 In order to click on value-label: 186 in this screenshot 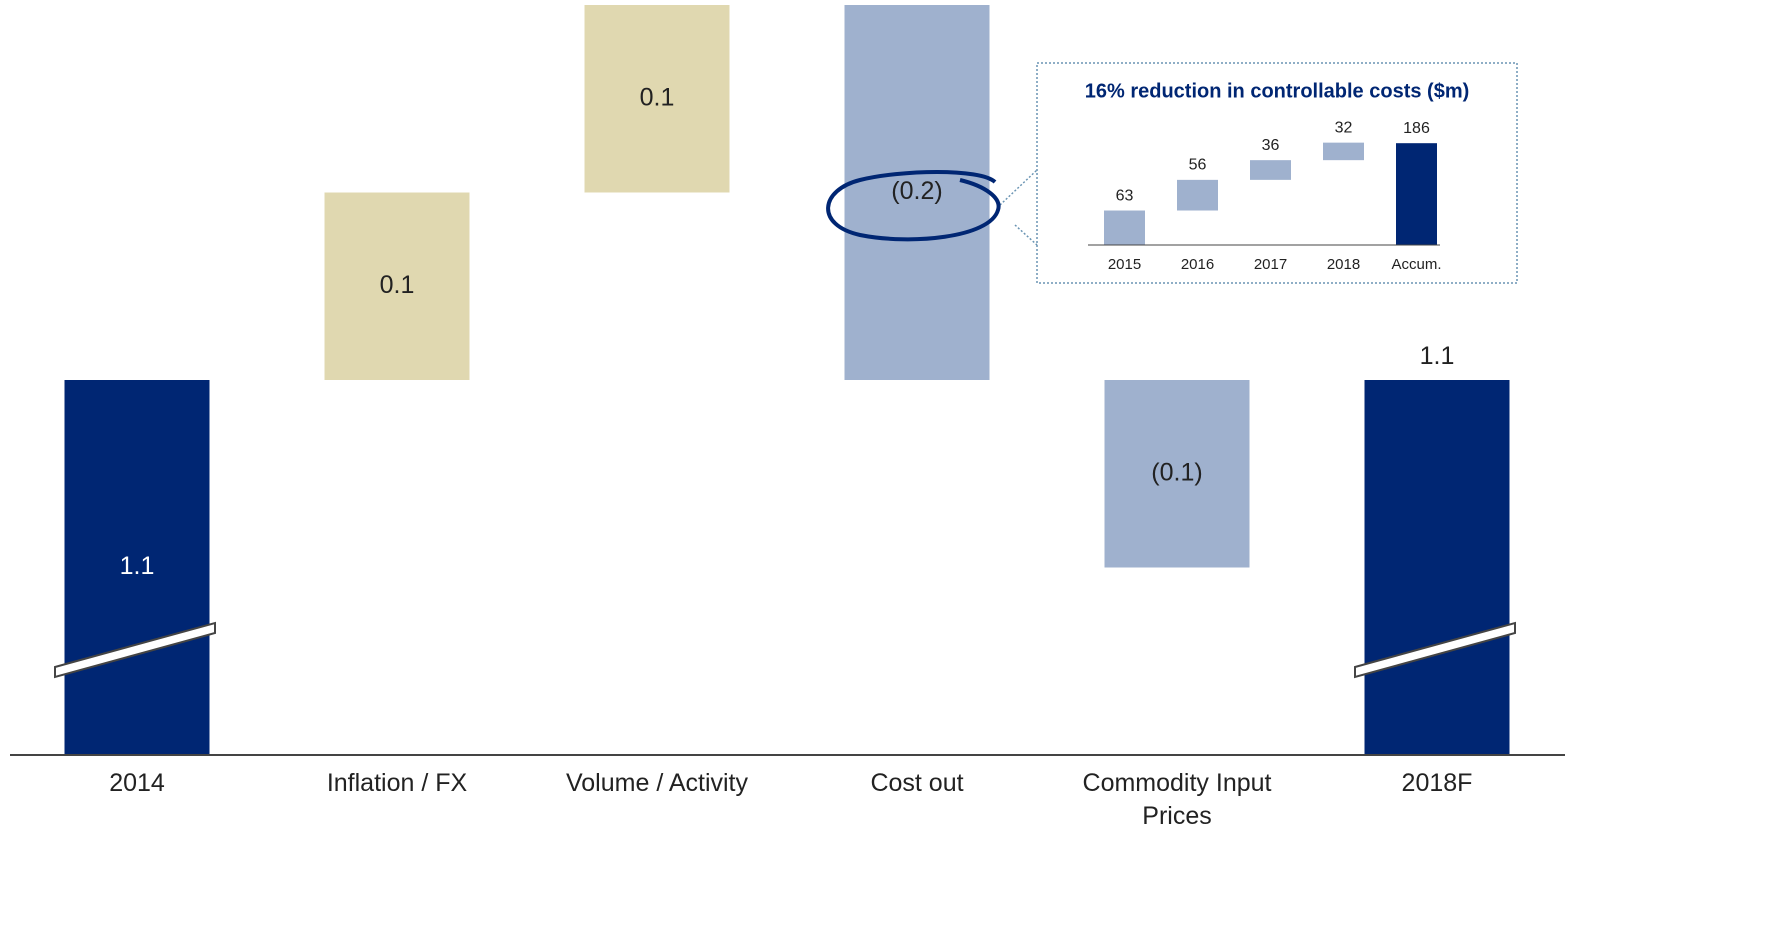, I will do `click(1416, 128)`.